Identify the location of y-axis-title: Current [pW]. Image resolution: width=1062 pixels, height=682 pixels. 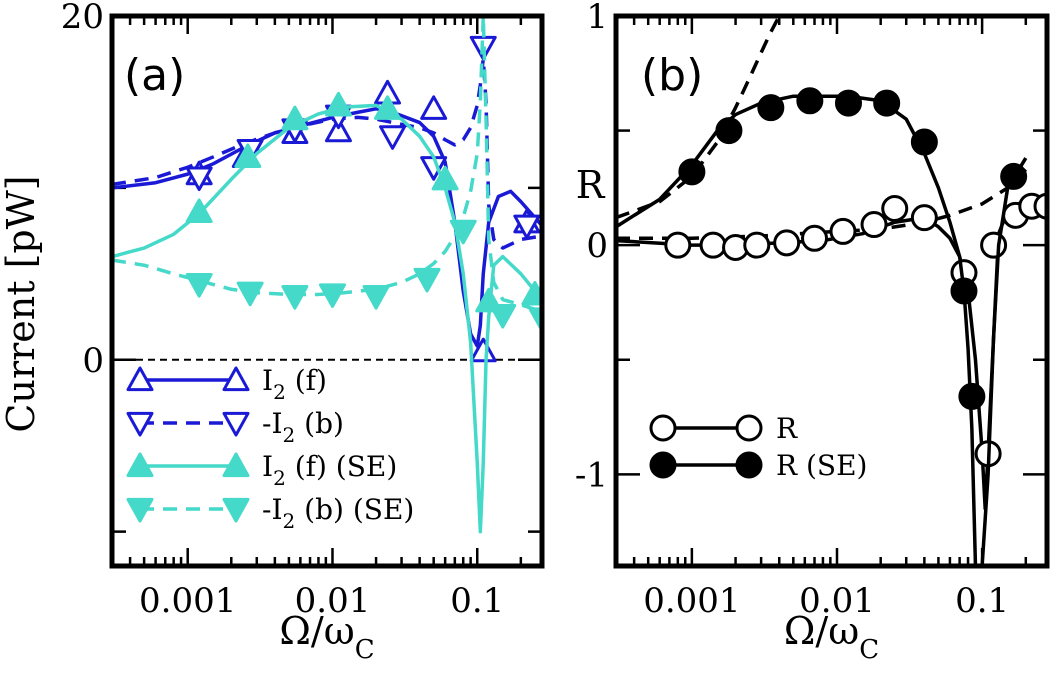
(21, 303).